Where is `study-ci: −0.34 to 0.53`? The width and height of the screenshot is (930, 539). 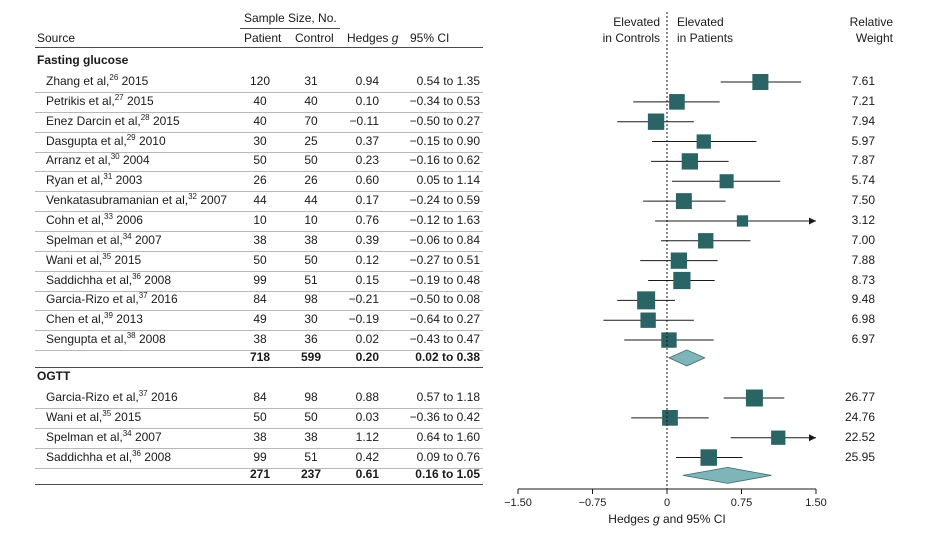 study-ci: −0.34 to 0.53 is located at coordinates (444, 100).